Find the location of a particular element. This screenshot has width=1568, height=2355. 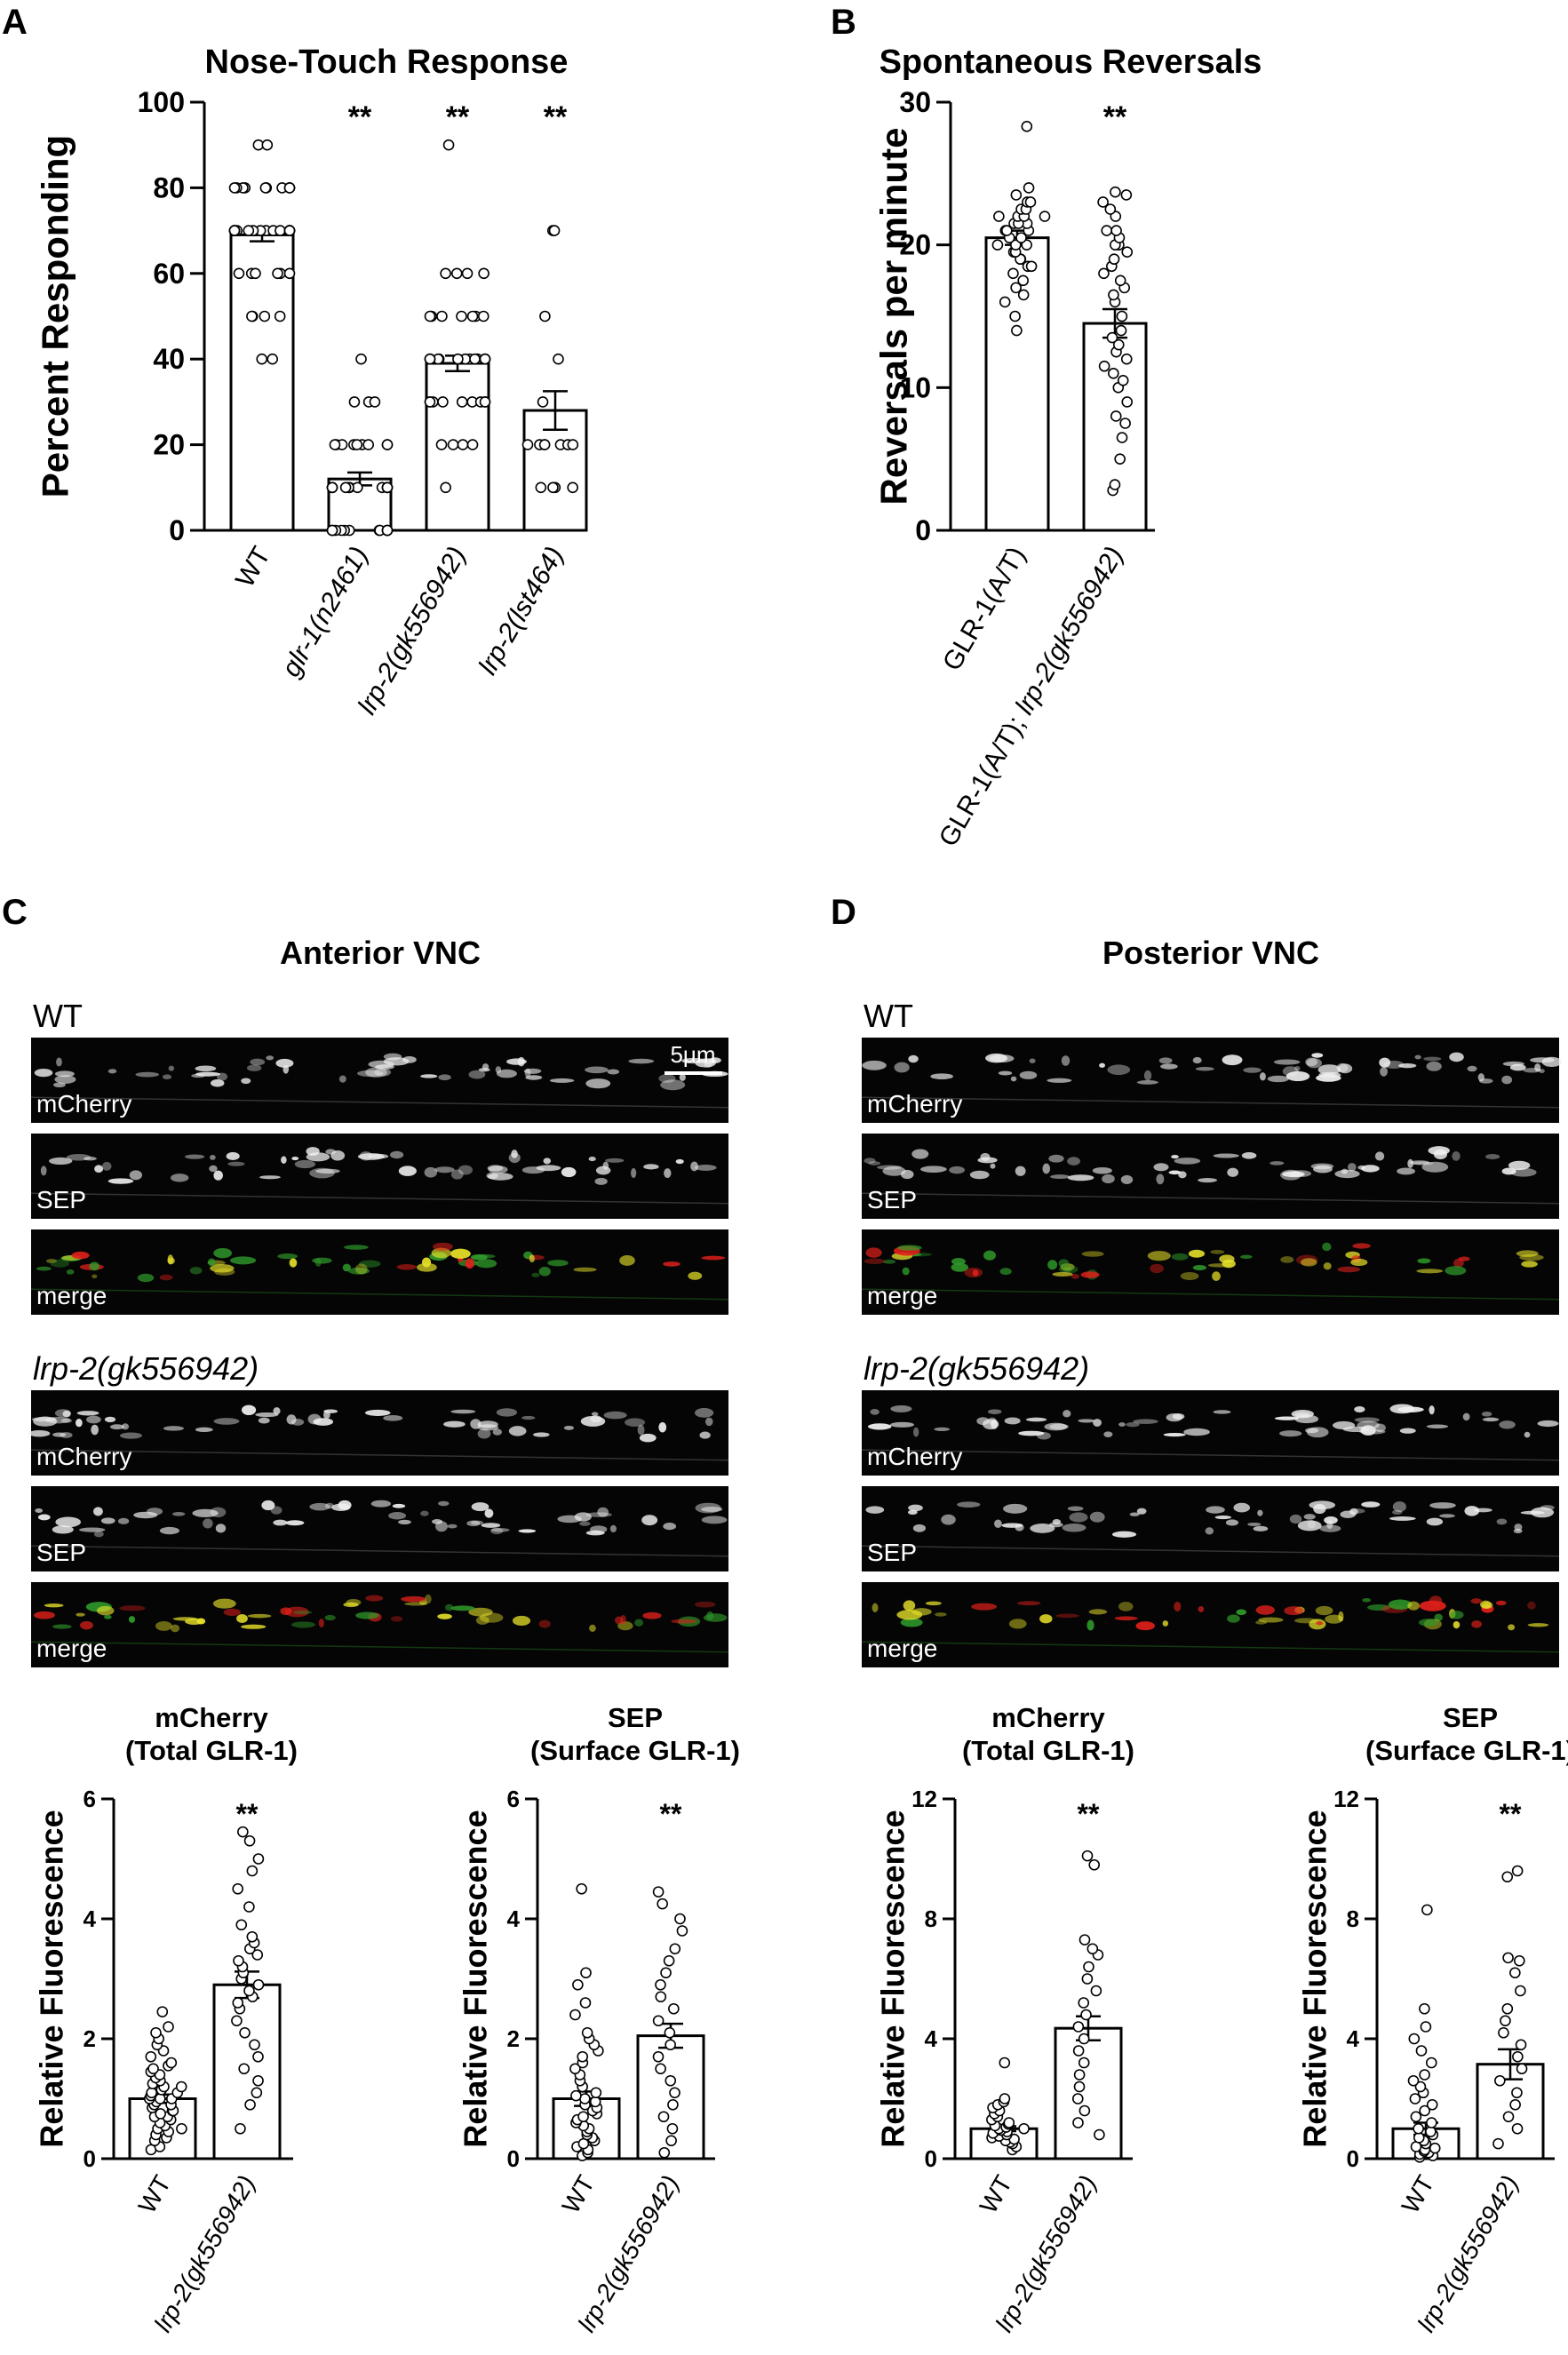

scale-bar-label: 5μm is located at coordinates (693, 1054).